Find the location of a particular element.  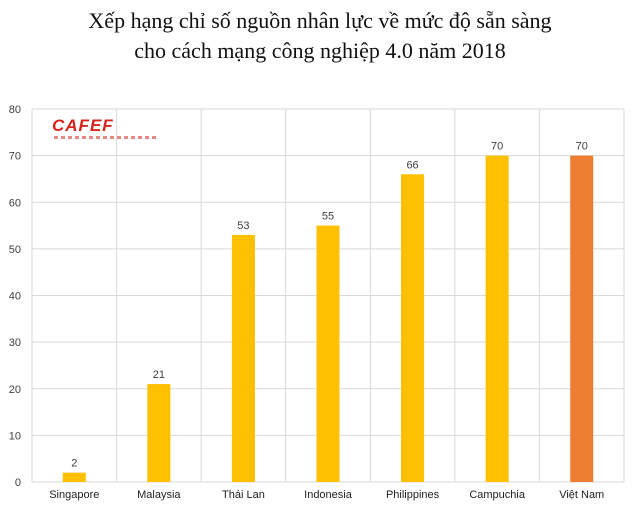

x-category-label: Philippines is located at coordinates (413, 495).